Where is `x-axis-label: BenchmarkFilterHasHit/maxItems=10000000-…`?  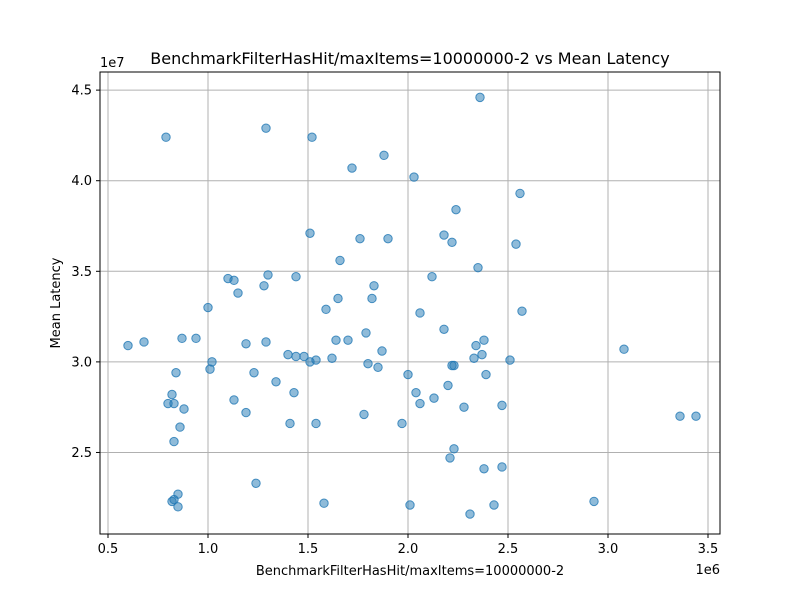 x-axis-label: BenchmarkFilterHasHit/maxItems=10000000-… is located at coordinates (410, 571).